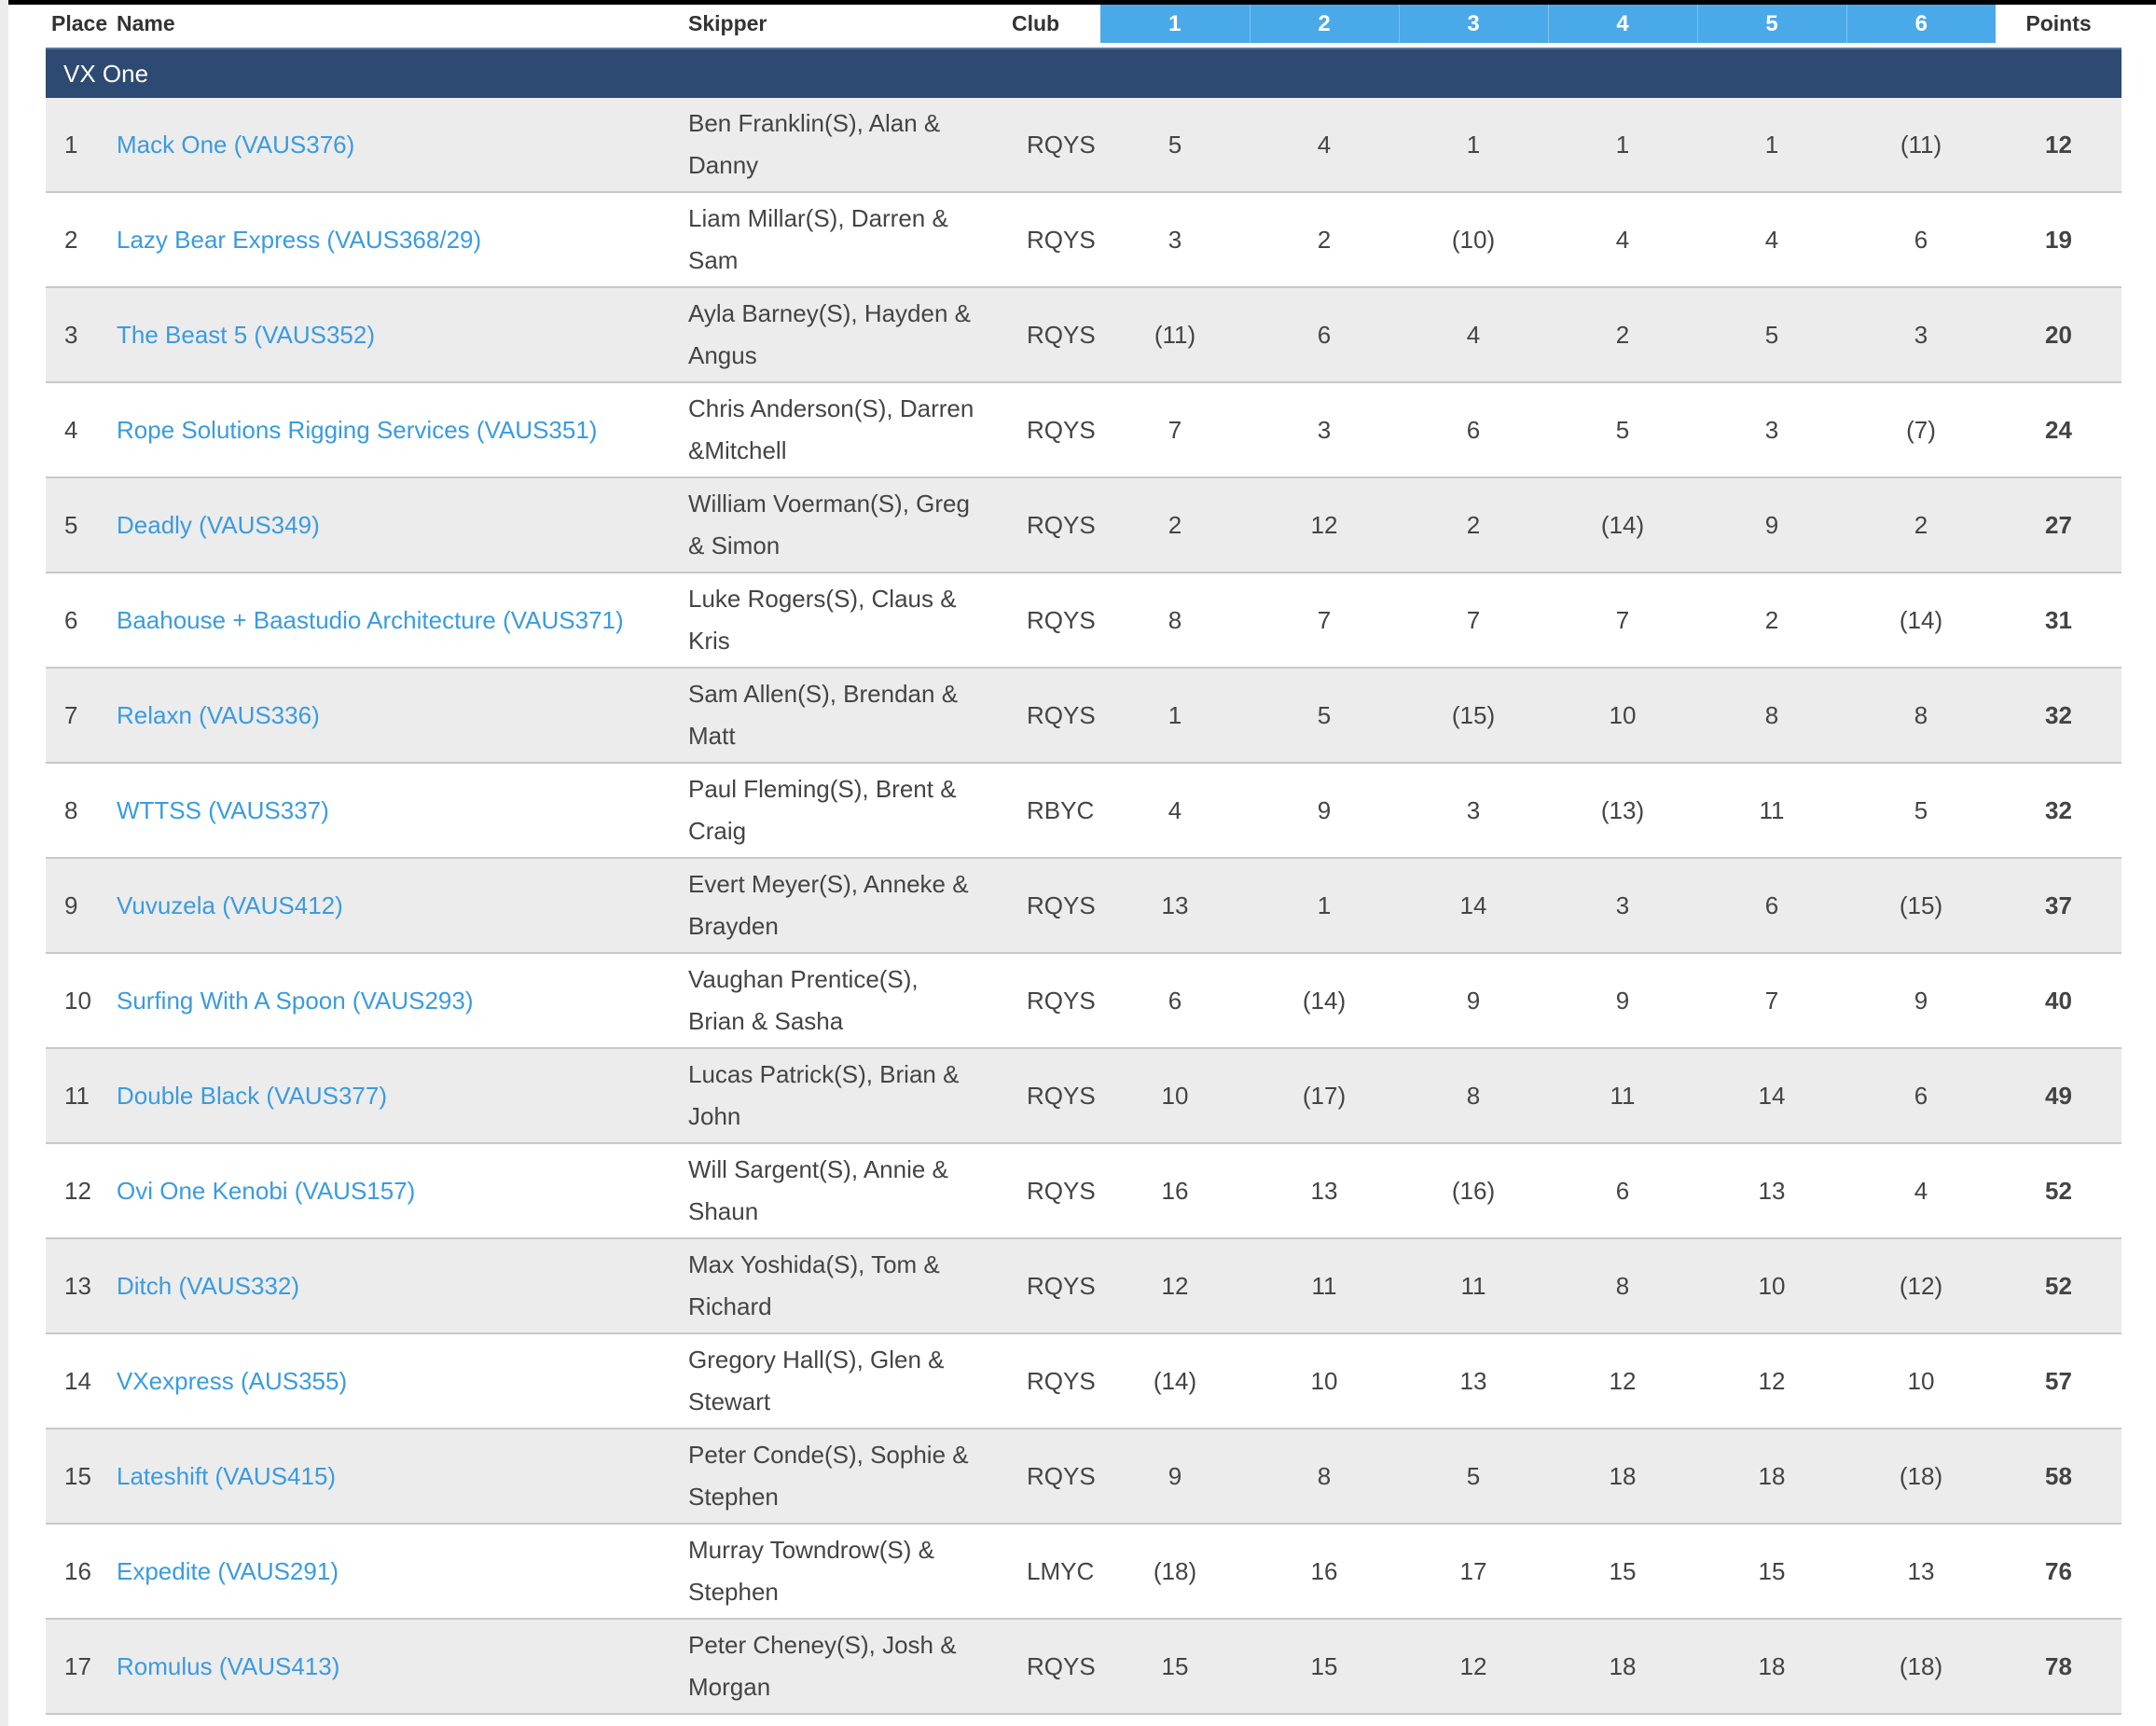 This screenshot has height=1726, width=2156. Describe the element at coordinates (1771, 1381) in the screenshot. I see `race-5-score-cell: 12` at that location.